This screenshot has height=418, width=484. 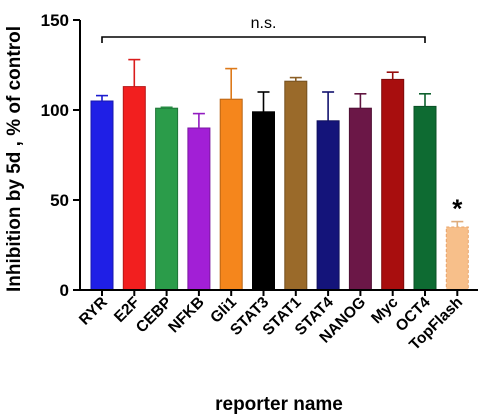 What do you see at coordinates (457, 209) in the screenshot?
I see `significance-star: *` at bounding box center [457, 209].